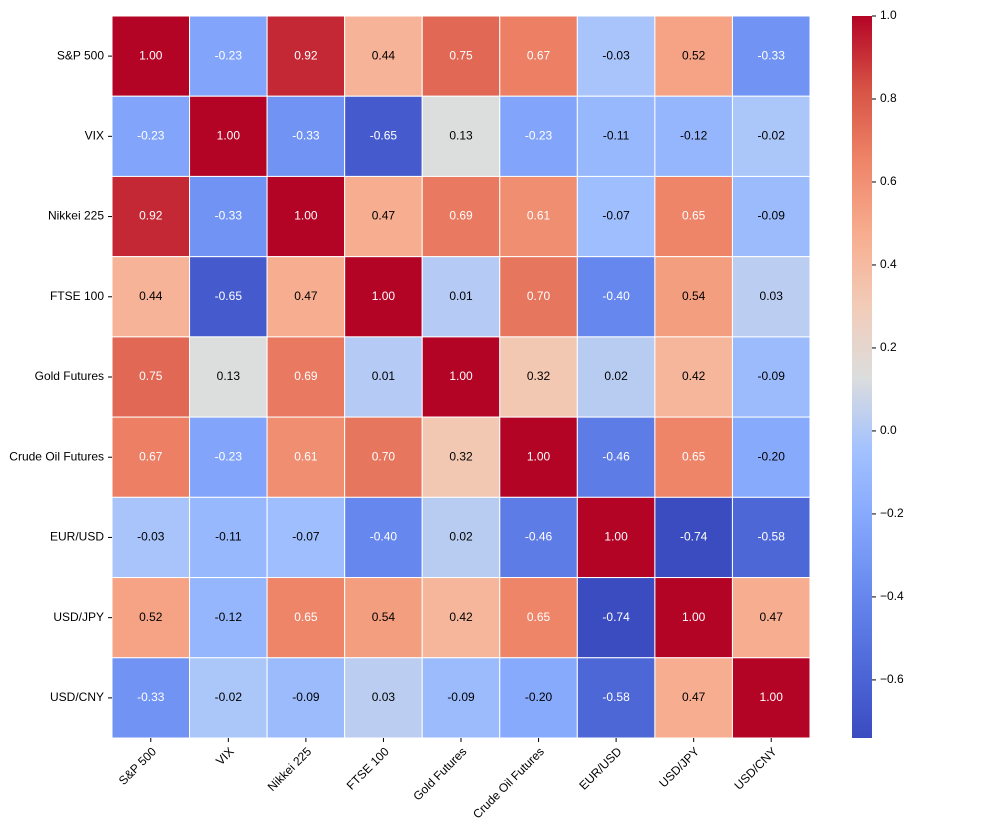  Describe the element at coordinates (56, 456) in the screenshot. I see `y-tick-label: Crude Oil Futures` at that location.